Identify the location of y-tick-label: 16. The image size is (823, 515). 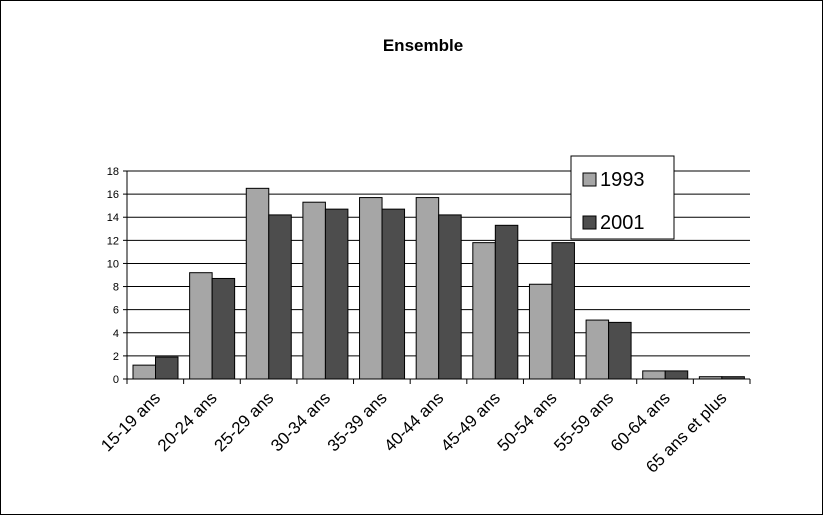
(113, 195).